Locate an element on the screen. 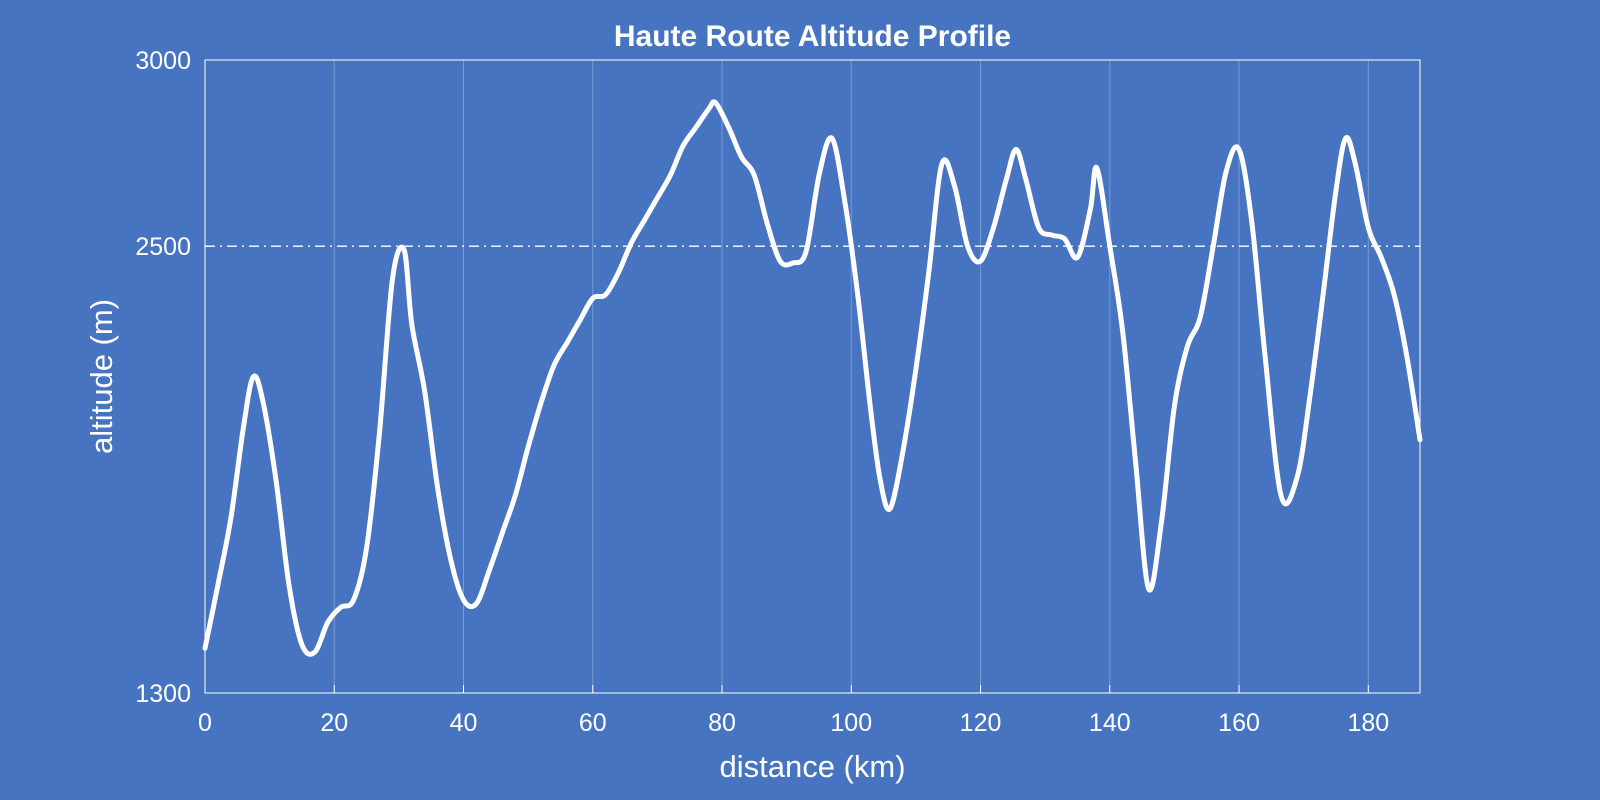 Image resolution: width=1600 pixels, height=800 pixels. x-tick-label: 80 is located at coordinates (722, 723).